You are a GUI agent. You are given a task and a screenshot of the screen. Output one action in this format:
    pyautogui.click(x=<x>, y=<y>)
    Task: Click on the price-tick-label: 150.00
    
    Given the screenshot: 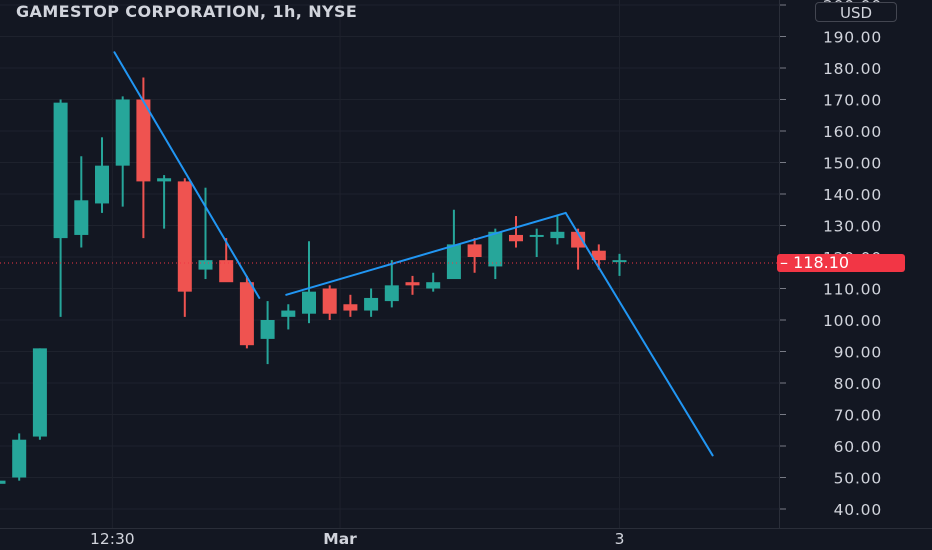 What is the action you would take?
    pyautogui.click(x=852, y=164)
    